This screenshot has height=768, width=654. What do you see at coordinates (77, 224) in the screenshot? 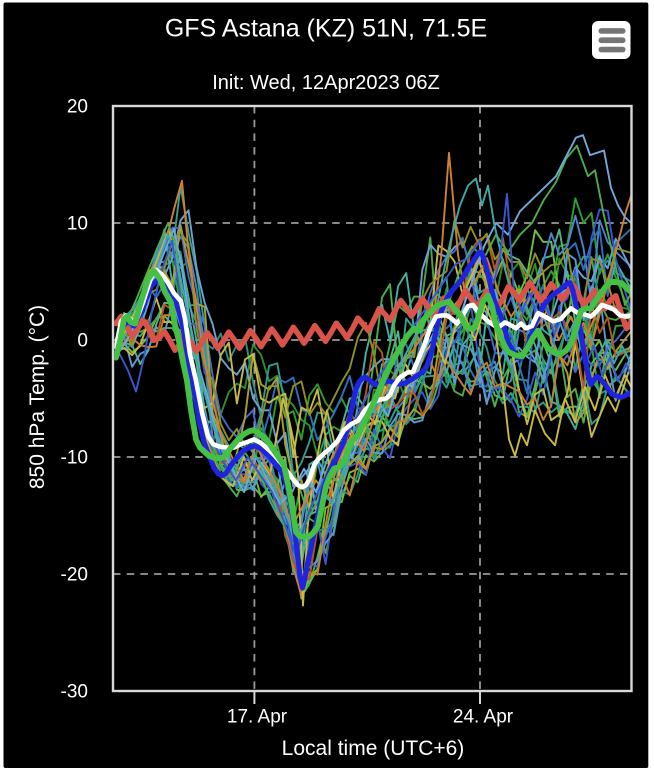
I see `svg-text: 10` at bounding box center [77, 224].